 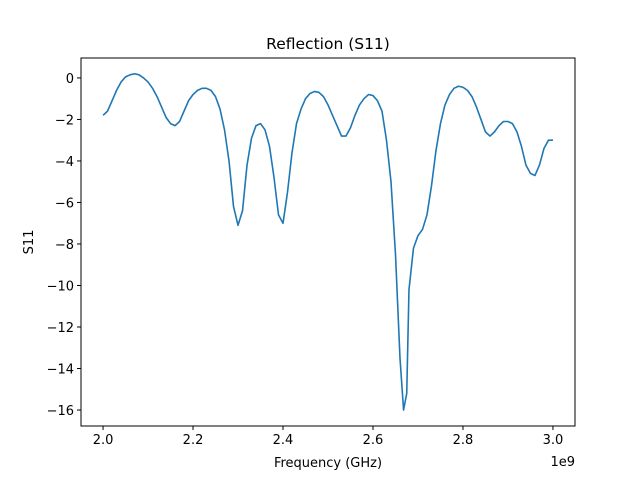 What do you see at coordinates (29, 242) in the screenshot?
I see `y-axis-label: S11` at bounding box center [29, 242].